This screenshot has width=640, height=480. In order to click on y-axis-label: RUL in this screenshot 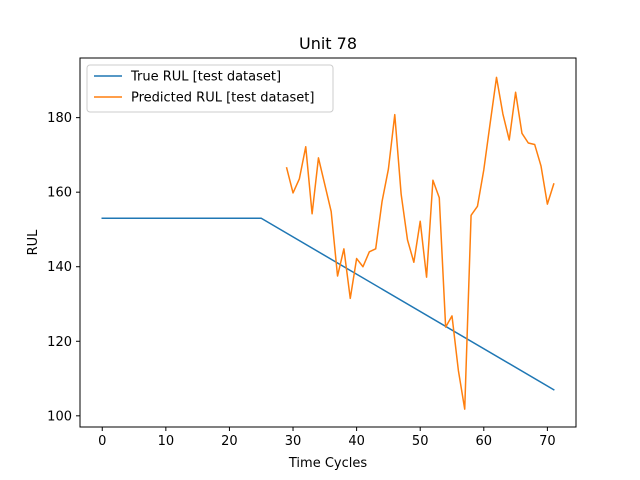, I will do `click(33, 242)`.